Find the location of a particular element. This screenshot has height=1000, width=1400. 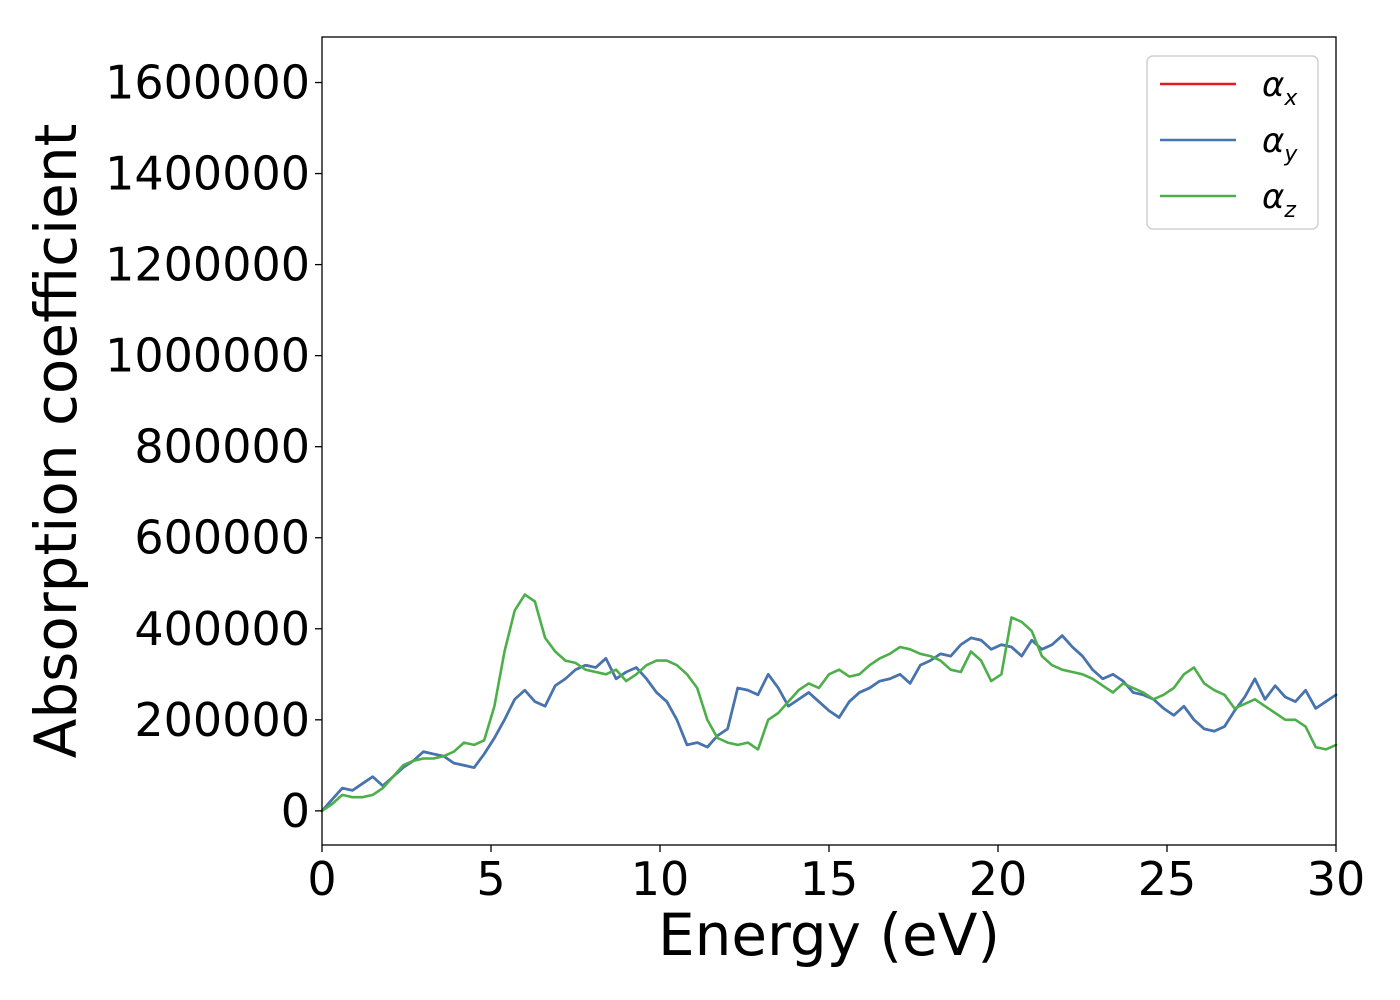

y-tick-label: 400000 is located at coordinates (222, 629).